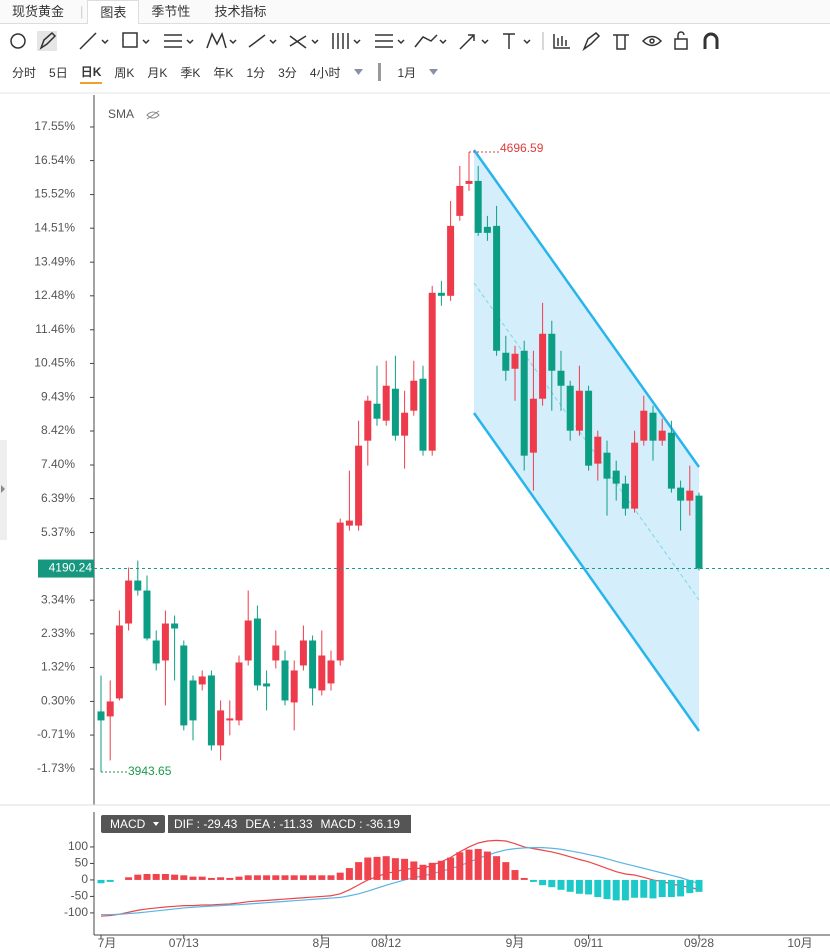 The height and width of the screenshot is (952, 830). What do you see at coordinates (325, 72) in the screenshot?
I see `period: 4小时` at bounding box center [325, 72].